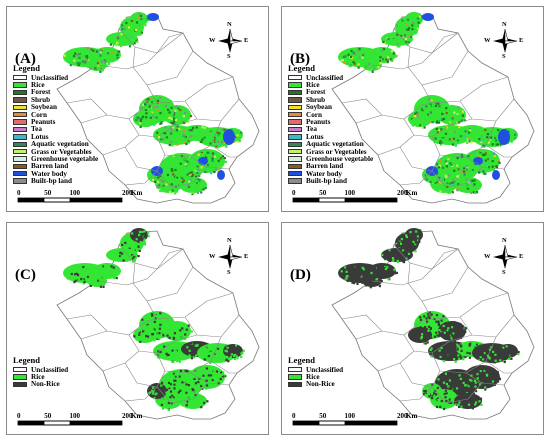  I want to click on scale-tick: 0, so click(19, 193).